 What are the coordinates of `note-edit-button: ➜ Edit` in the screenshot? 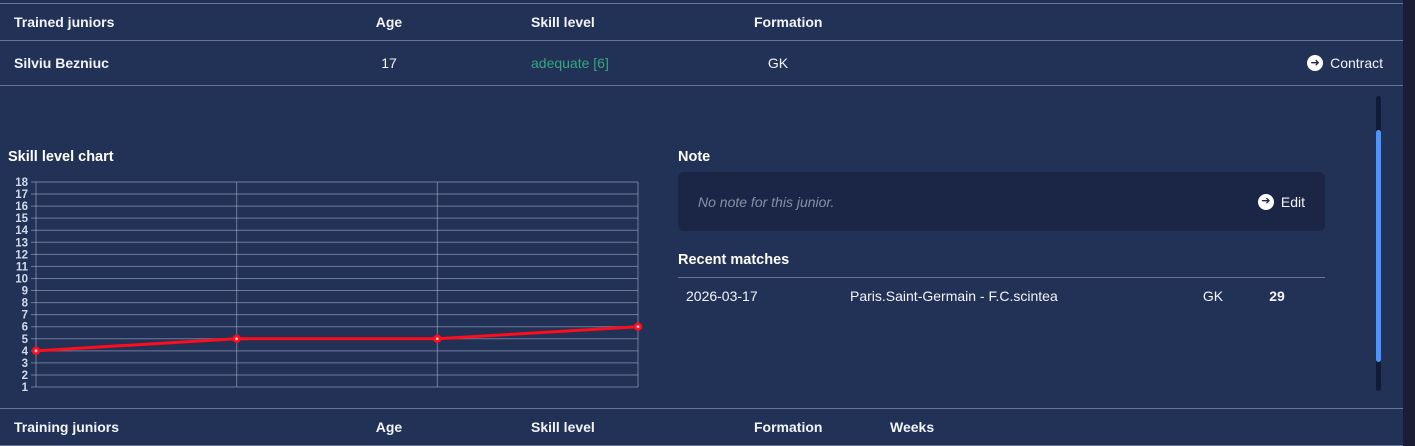 It's located at (1281, 201).